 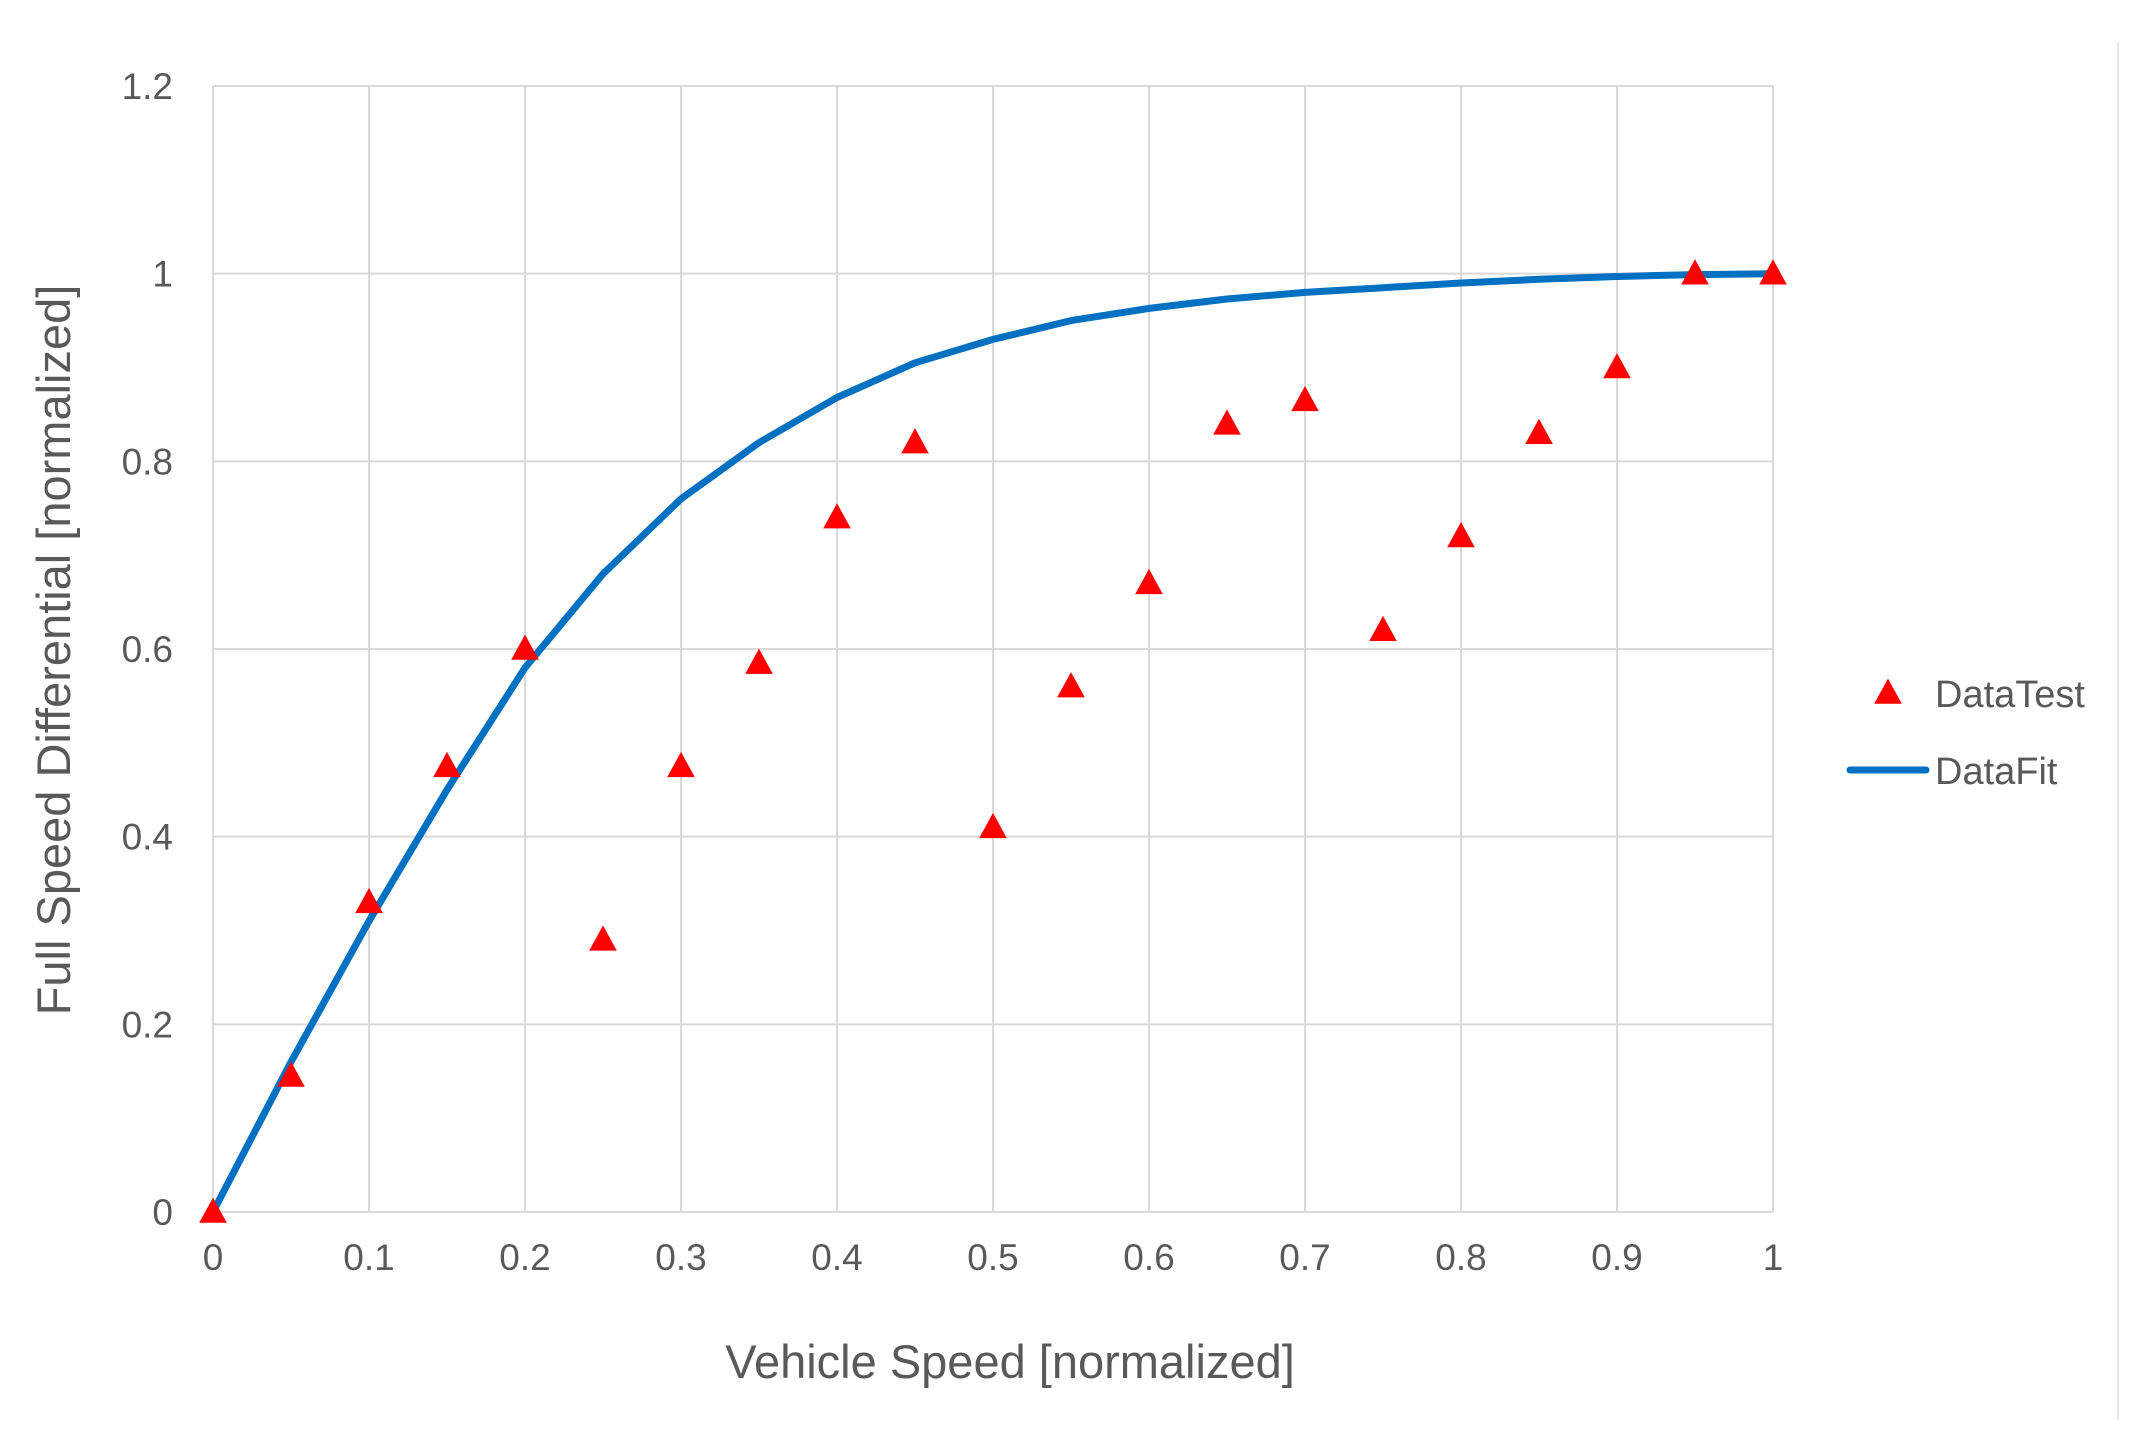 What do you see at coordinates (147, 461) in the screenshot?
I see `y-tick-label: 0.8` at bounding box center [147, 461].